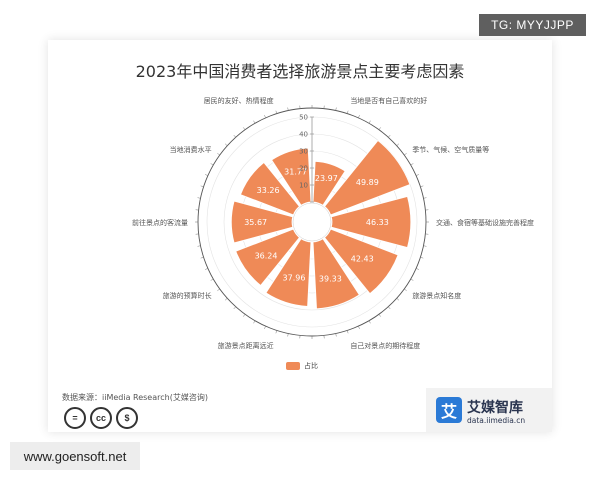  Describe the element at coordinates (303, 169) in the screenshot. I see `radial-axis-tick-label: 20` at that location.